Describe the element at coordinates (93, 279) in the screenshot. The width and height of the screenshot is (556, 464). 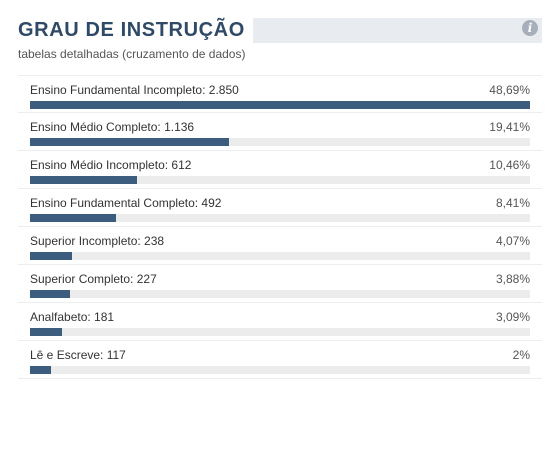
I see `bar-label: Superior Completo: 227` at that location.